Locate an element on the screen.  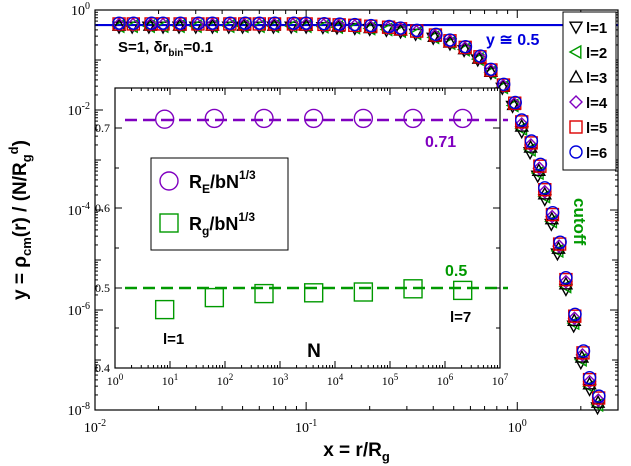
x-axis-label: x = r/Rg is located at coordinates (356, 452).